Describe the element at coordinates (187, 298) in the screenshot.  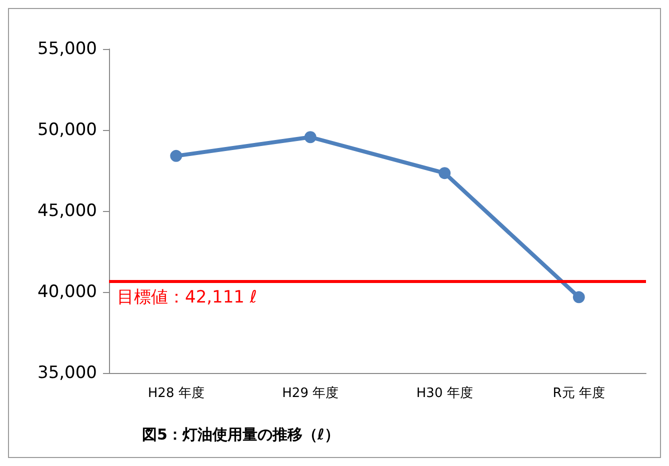
I see `ref-line-label: 目標値：42,111 ℓ` at that location.